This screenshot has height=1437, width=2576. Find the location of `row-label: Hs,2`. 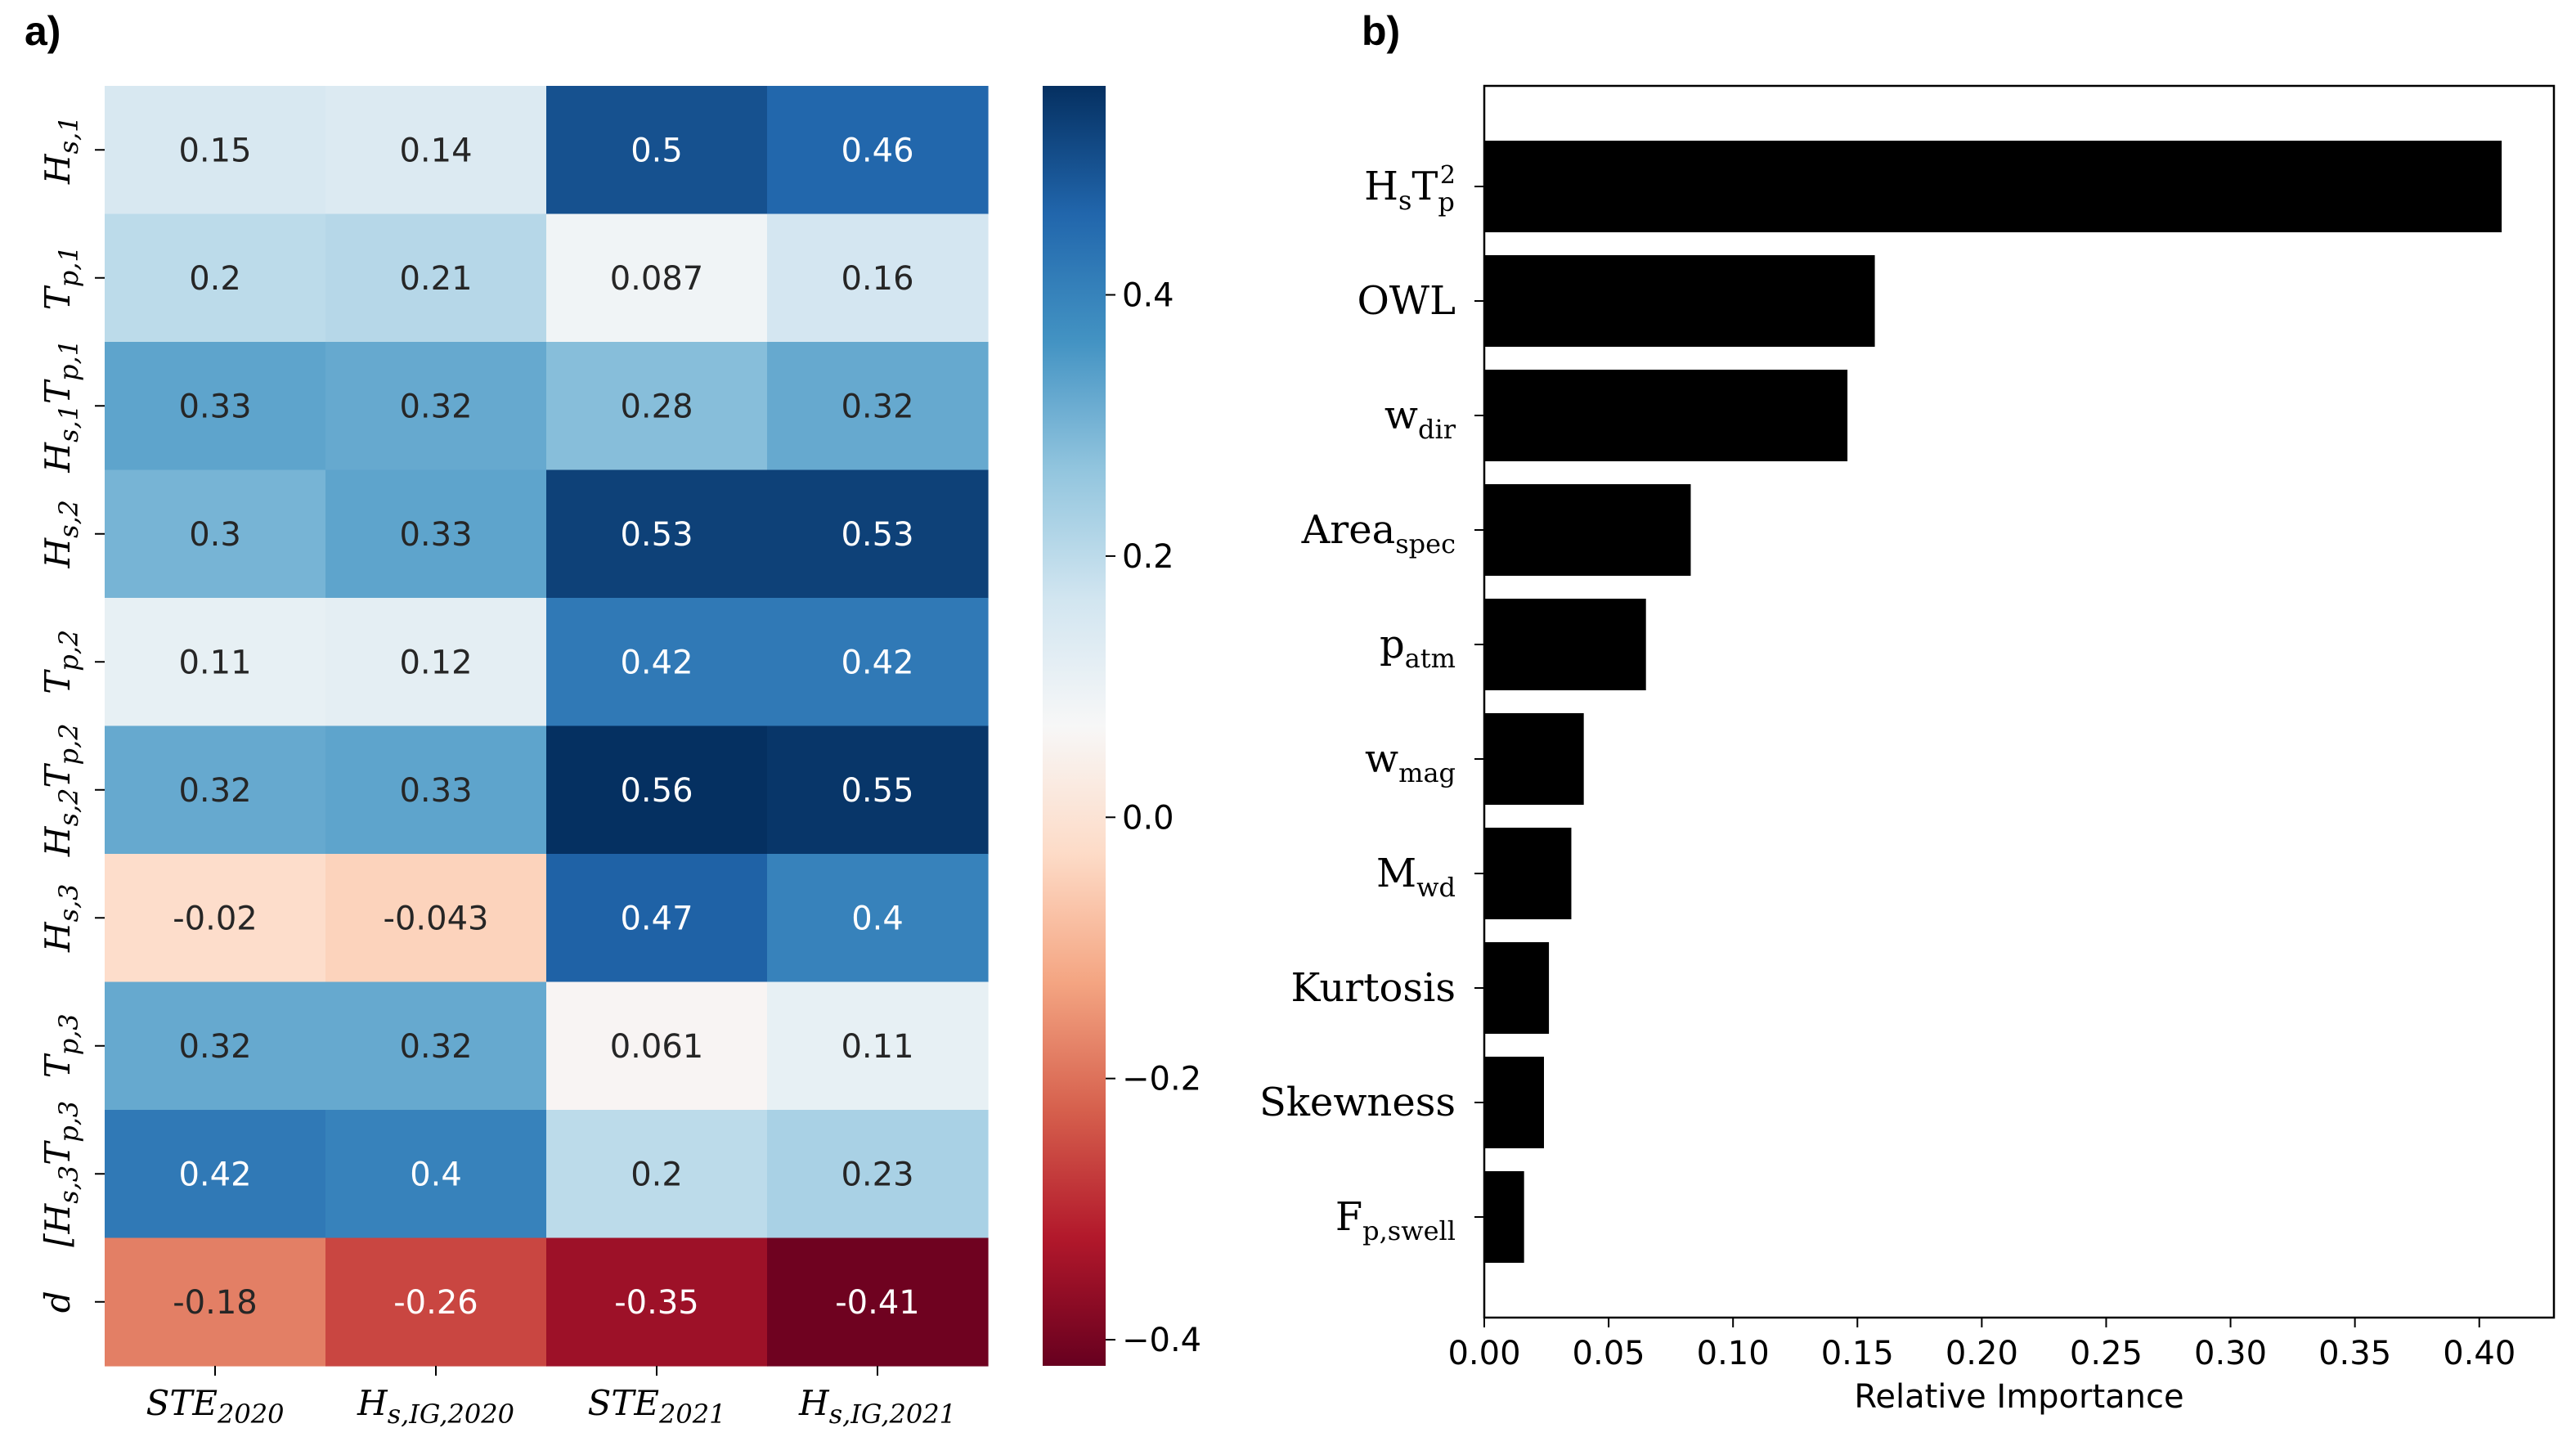

row-label: Hs,2 is located at coordinates (61, 534).